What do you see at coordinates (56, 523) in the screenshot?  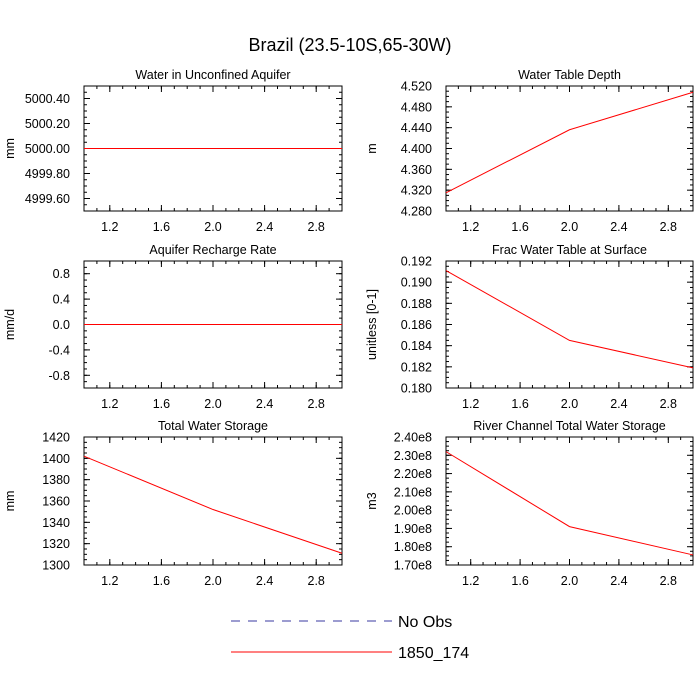 I see `y-tick-label: 1340` at bounding box center [56, 523].